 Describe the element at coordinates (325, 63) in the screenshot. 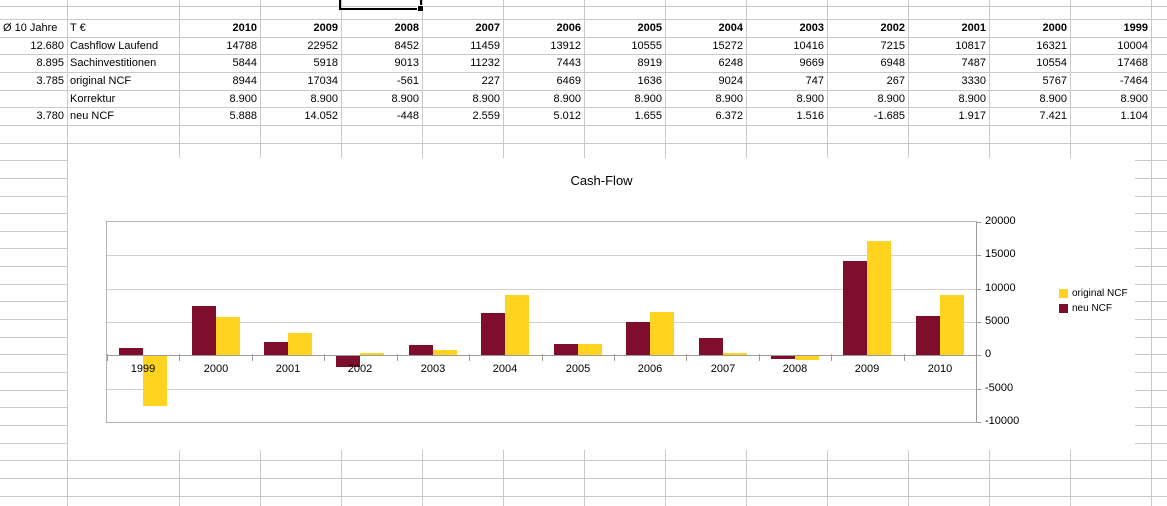

I see `cell: 5918` at that location.